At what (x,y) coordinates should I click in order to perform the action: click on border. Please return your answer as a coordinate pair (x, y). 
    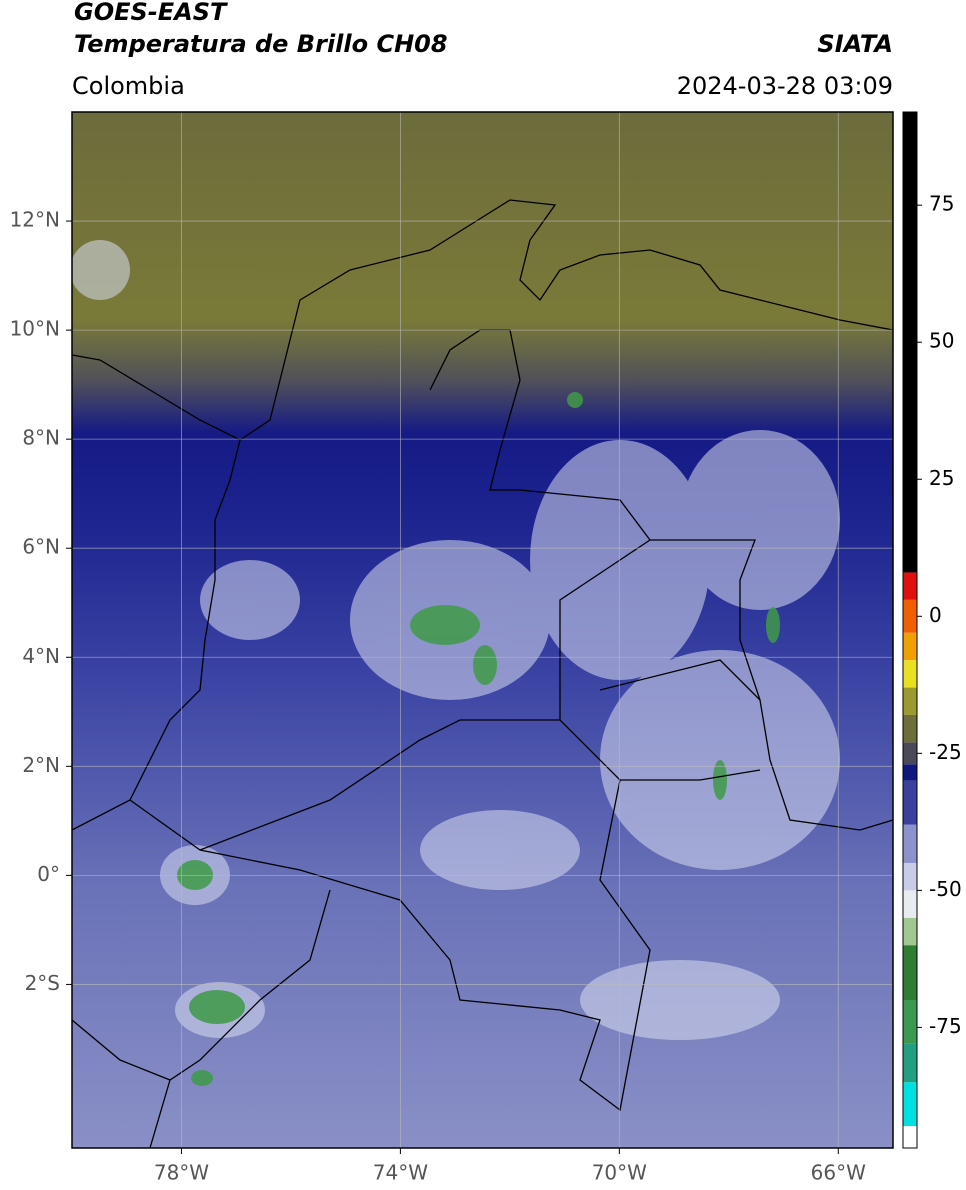
    Looking at the image, I should click on (660, 660).